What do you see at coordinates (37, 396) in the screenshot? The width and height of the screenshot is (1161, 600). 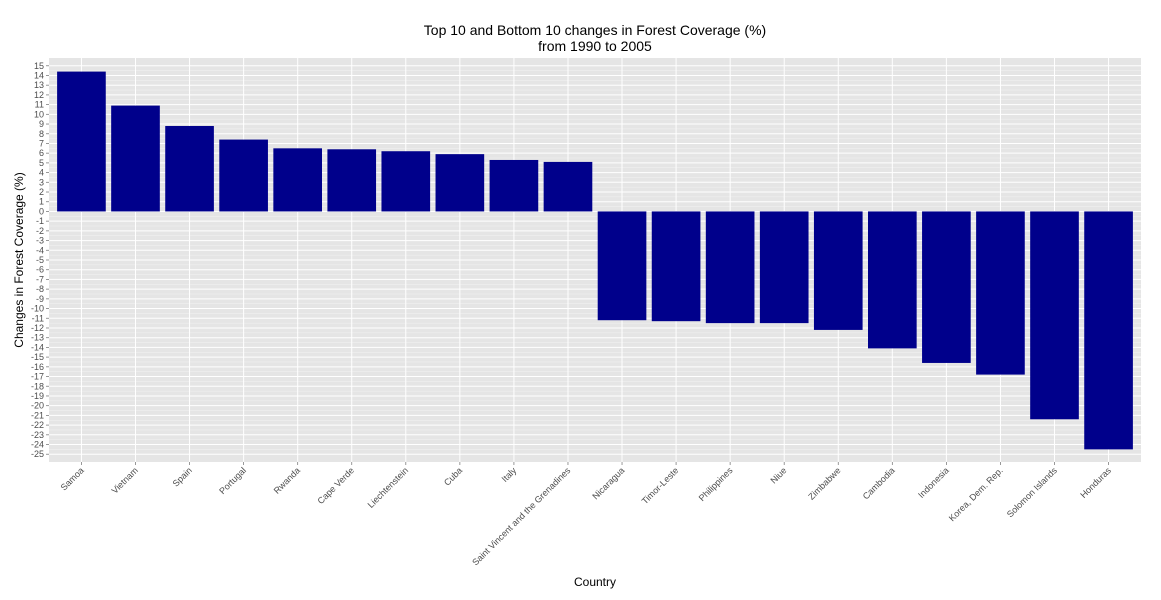 I see `y-tick-label: -19` at bounding box center [37, 396].